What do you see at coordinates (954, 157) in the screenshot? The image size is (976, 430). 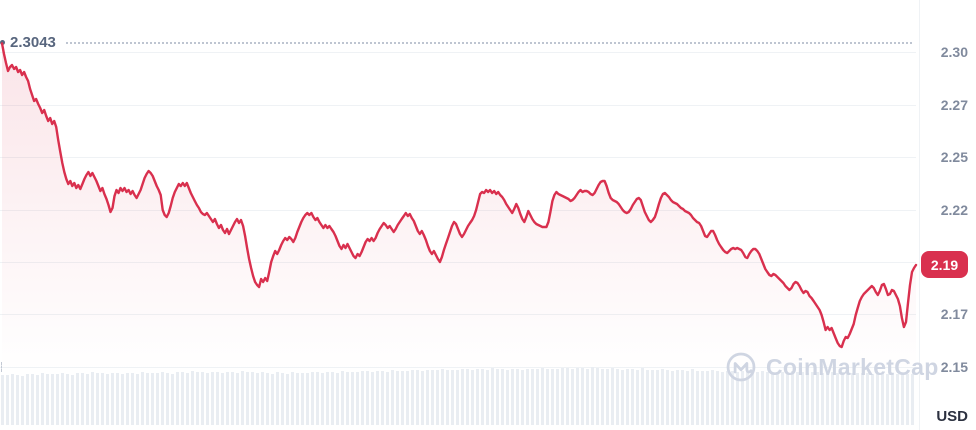 I see `y-tick-label: 2.25` at bounding box center [954, 157].